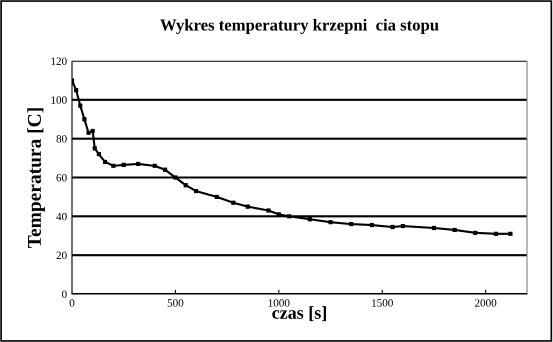  Describe the element at coordinates (382, 303) in the screenshot. I see `x-tick-label: 1500` at that location.